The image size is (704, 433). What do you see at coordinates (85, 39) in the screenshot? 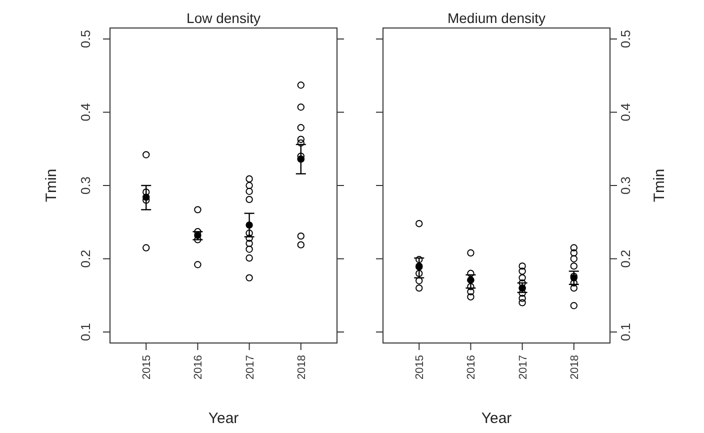
I see `y-tick-label: 0.5` at bounding box center [85, 39].